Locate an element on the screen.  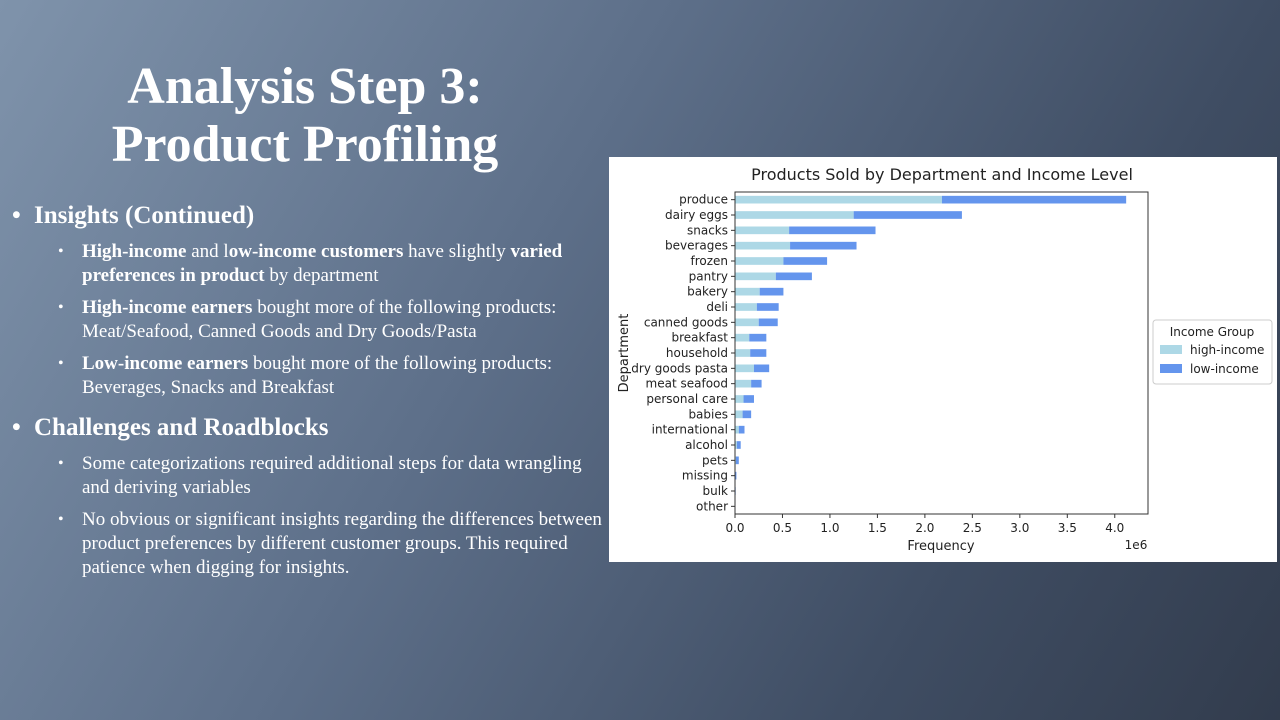
bullet-text-run: Low-income earners is located at coordinates (165, 363).